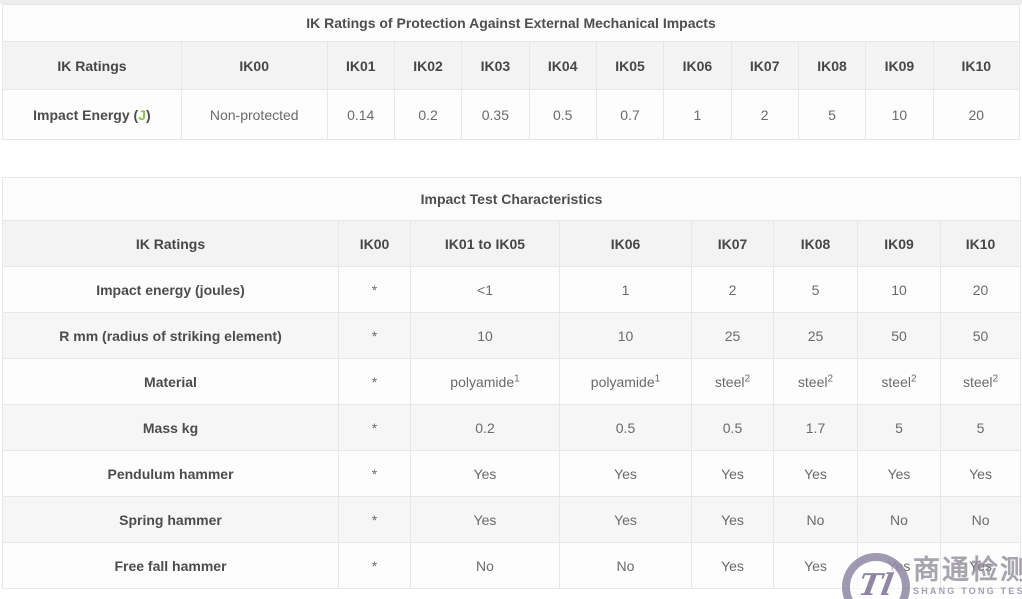 Image resolution: width=1022 pixels, height=599 pixels. What do you see at coordinates (630, 65) in the screenshot?
I see `header-cell: IK05` at bounding box center [630, 65].